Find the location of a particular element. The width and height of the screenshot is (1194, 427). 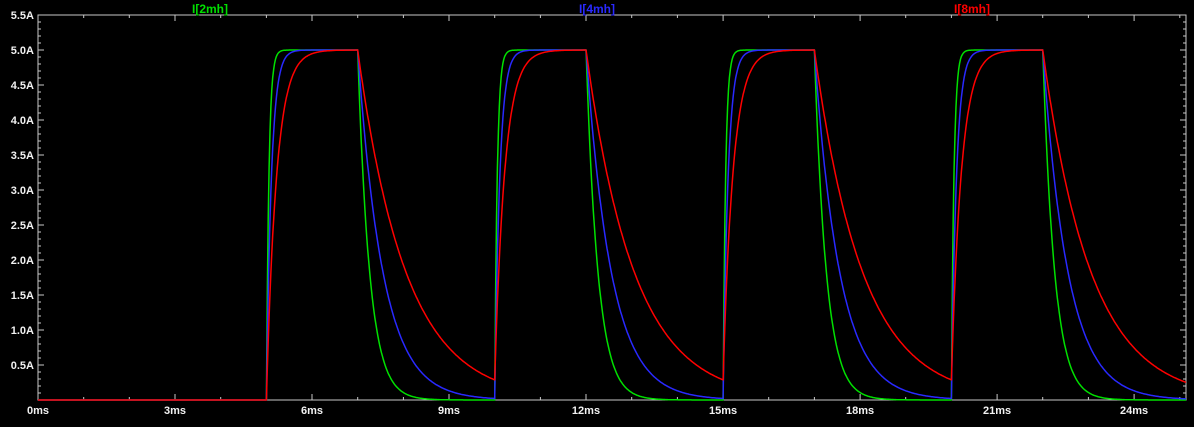

legend-trace-8mh: I[8mh] is located at coordinates (972, 9).